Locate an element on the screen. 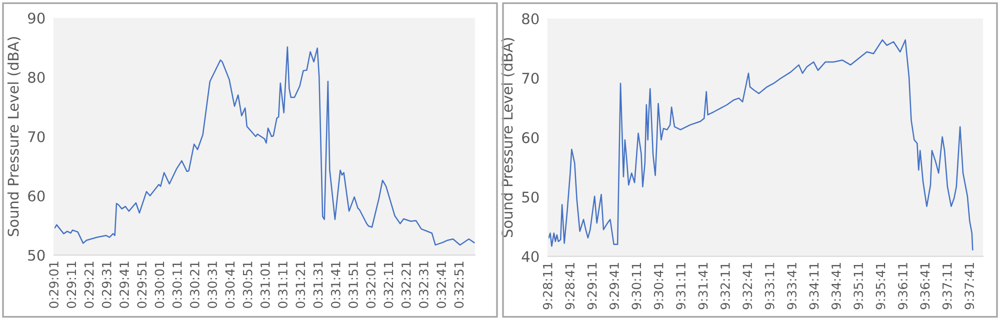 This screenshot has height=320, width=1000. x-tick-label: 9:31:41 is located at coordinates (703, 286).